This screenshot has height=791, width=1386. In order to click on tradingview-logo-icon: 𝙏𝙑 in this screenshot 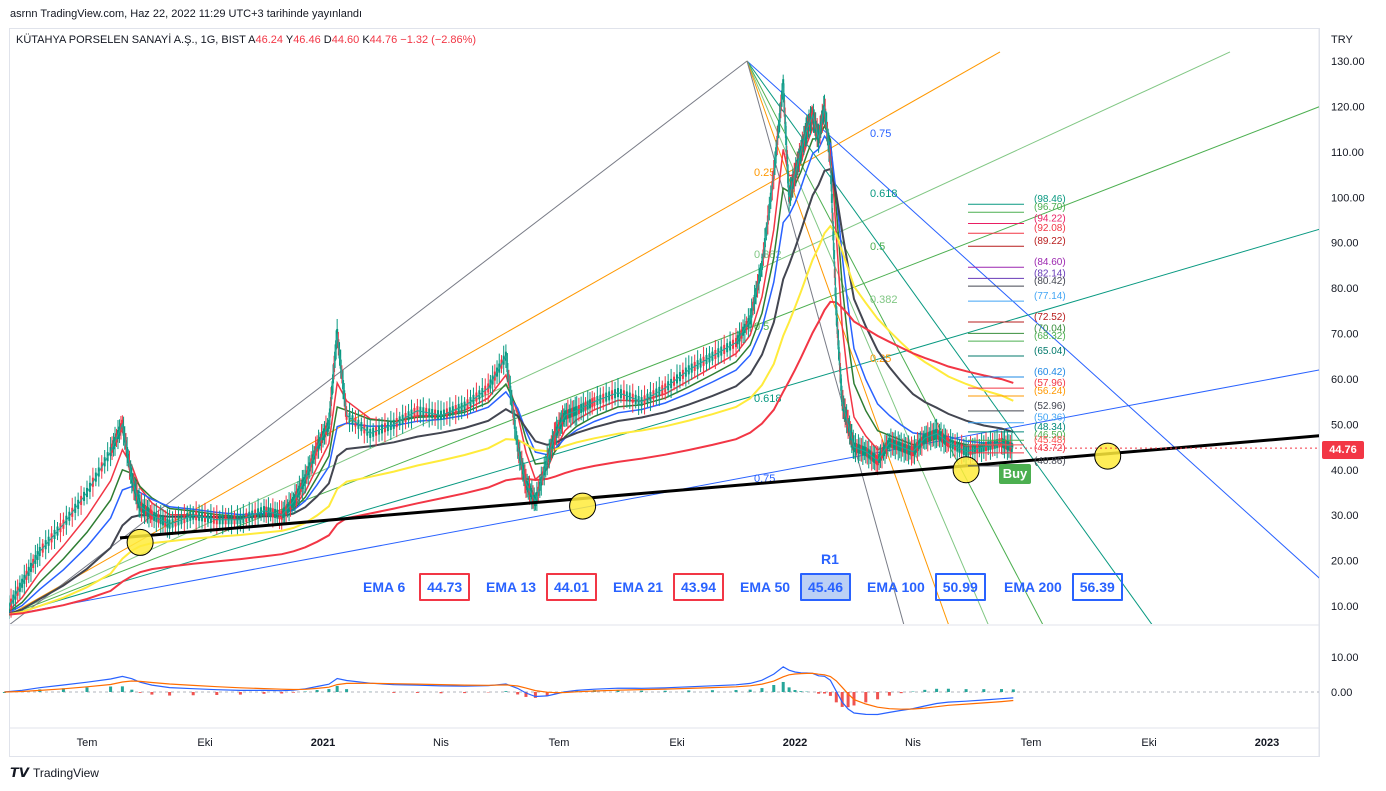, I will do `click(19, 772)`.